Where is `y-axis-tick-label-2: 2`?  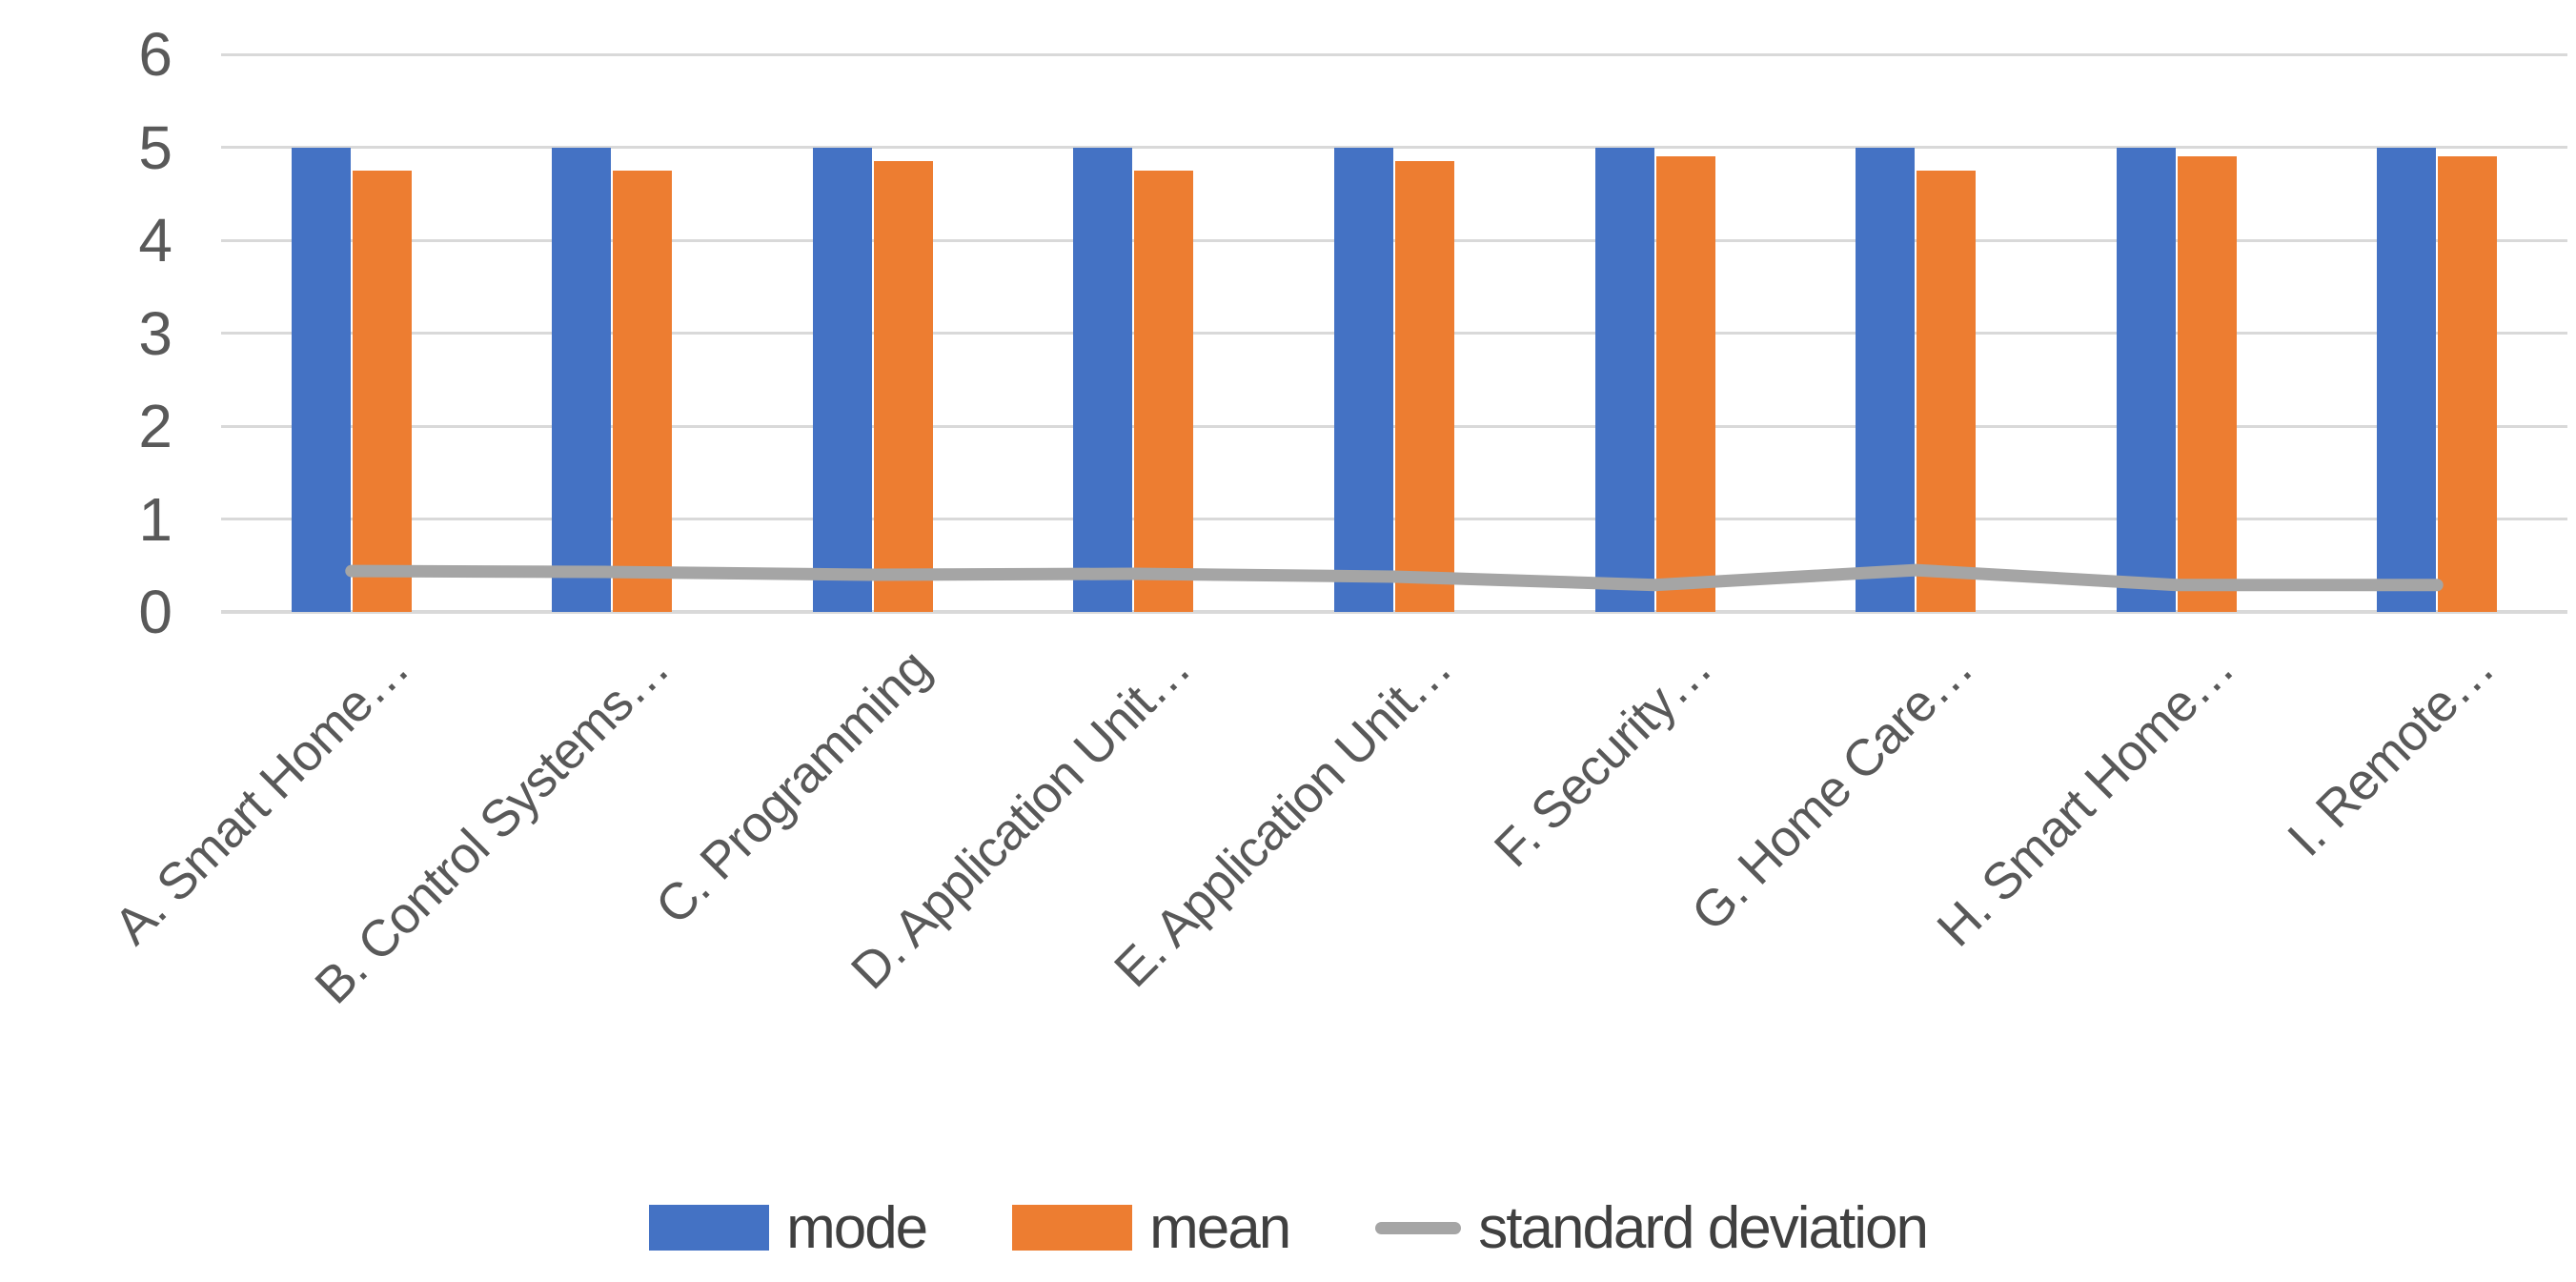 y-axis-tick-label-2: 2 is located at coordinates (155, 426).